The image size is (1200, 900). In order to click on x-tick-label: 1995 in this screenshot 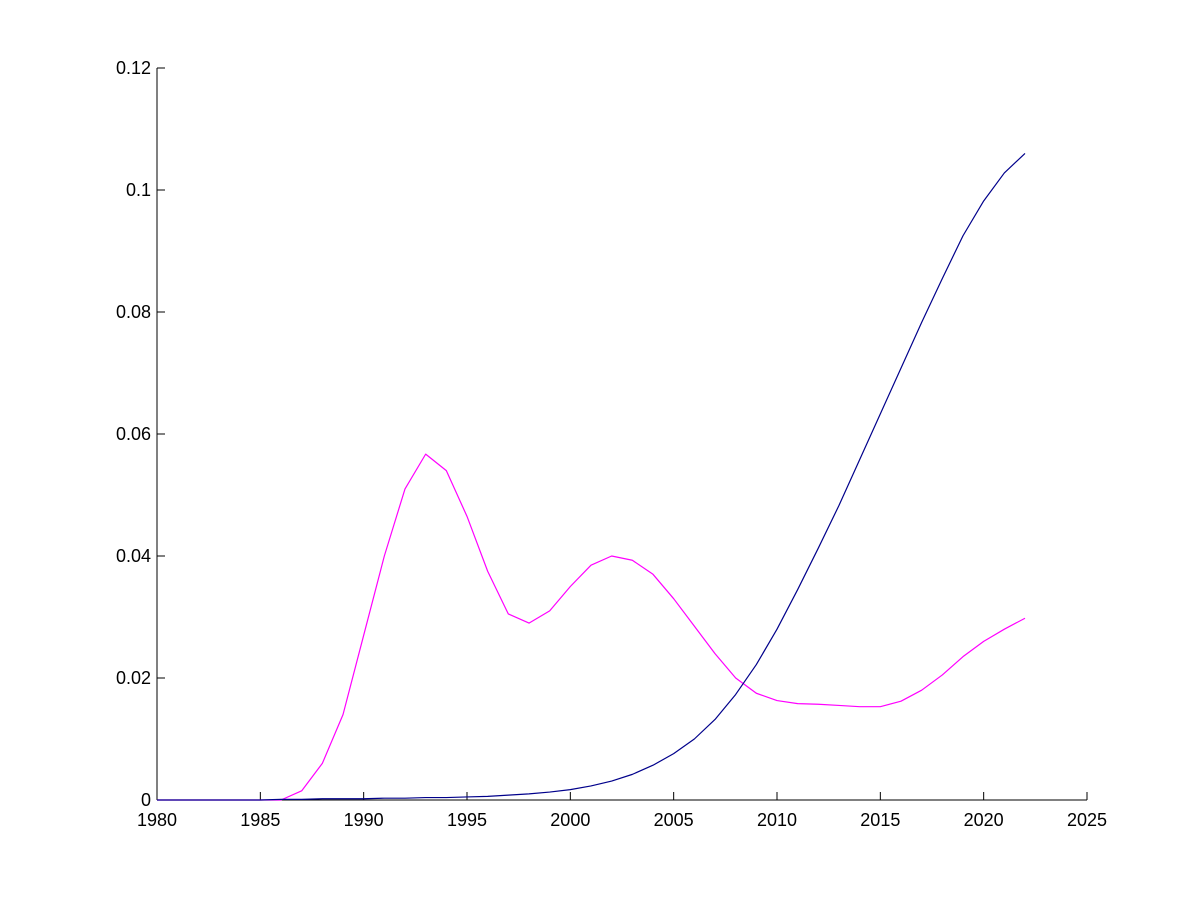, I will do `click(467, 820)`.